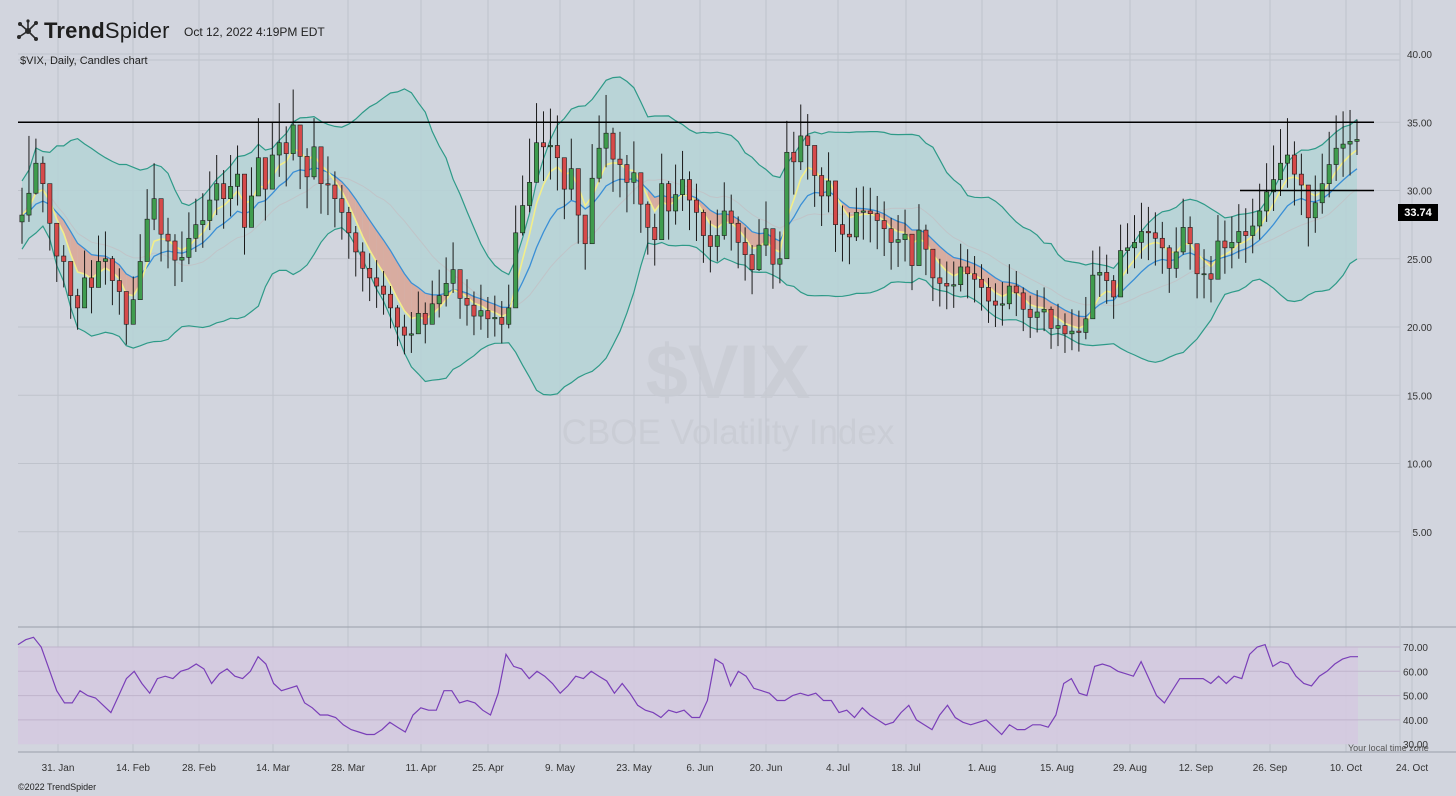 This screenshot has height=796, width=1456. What do you see at coordinates (696, 156) in the screenshot?
I see `support-resistance-lines` at bounding box center [696, 156].